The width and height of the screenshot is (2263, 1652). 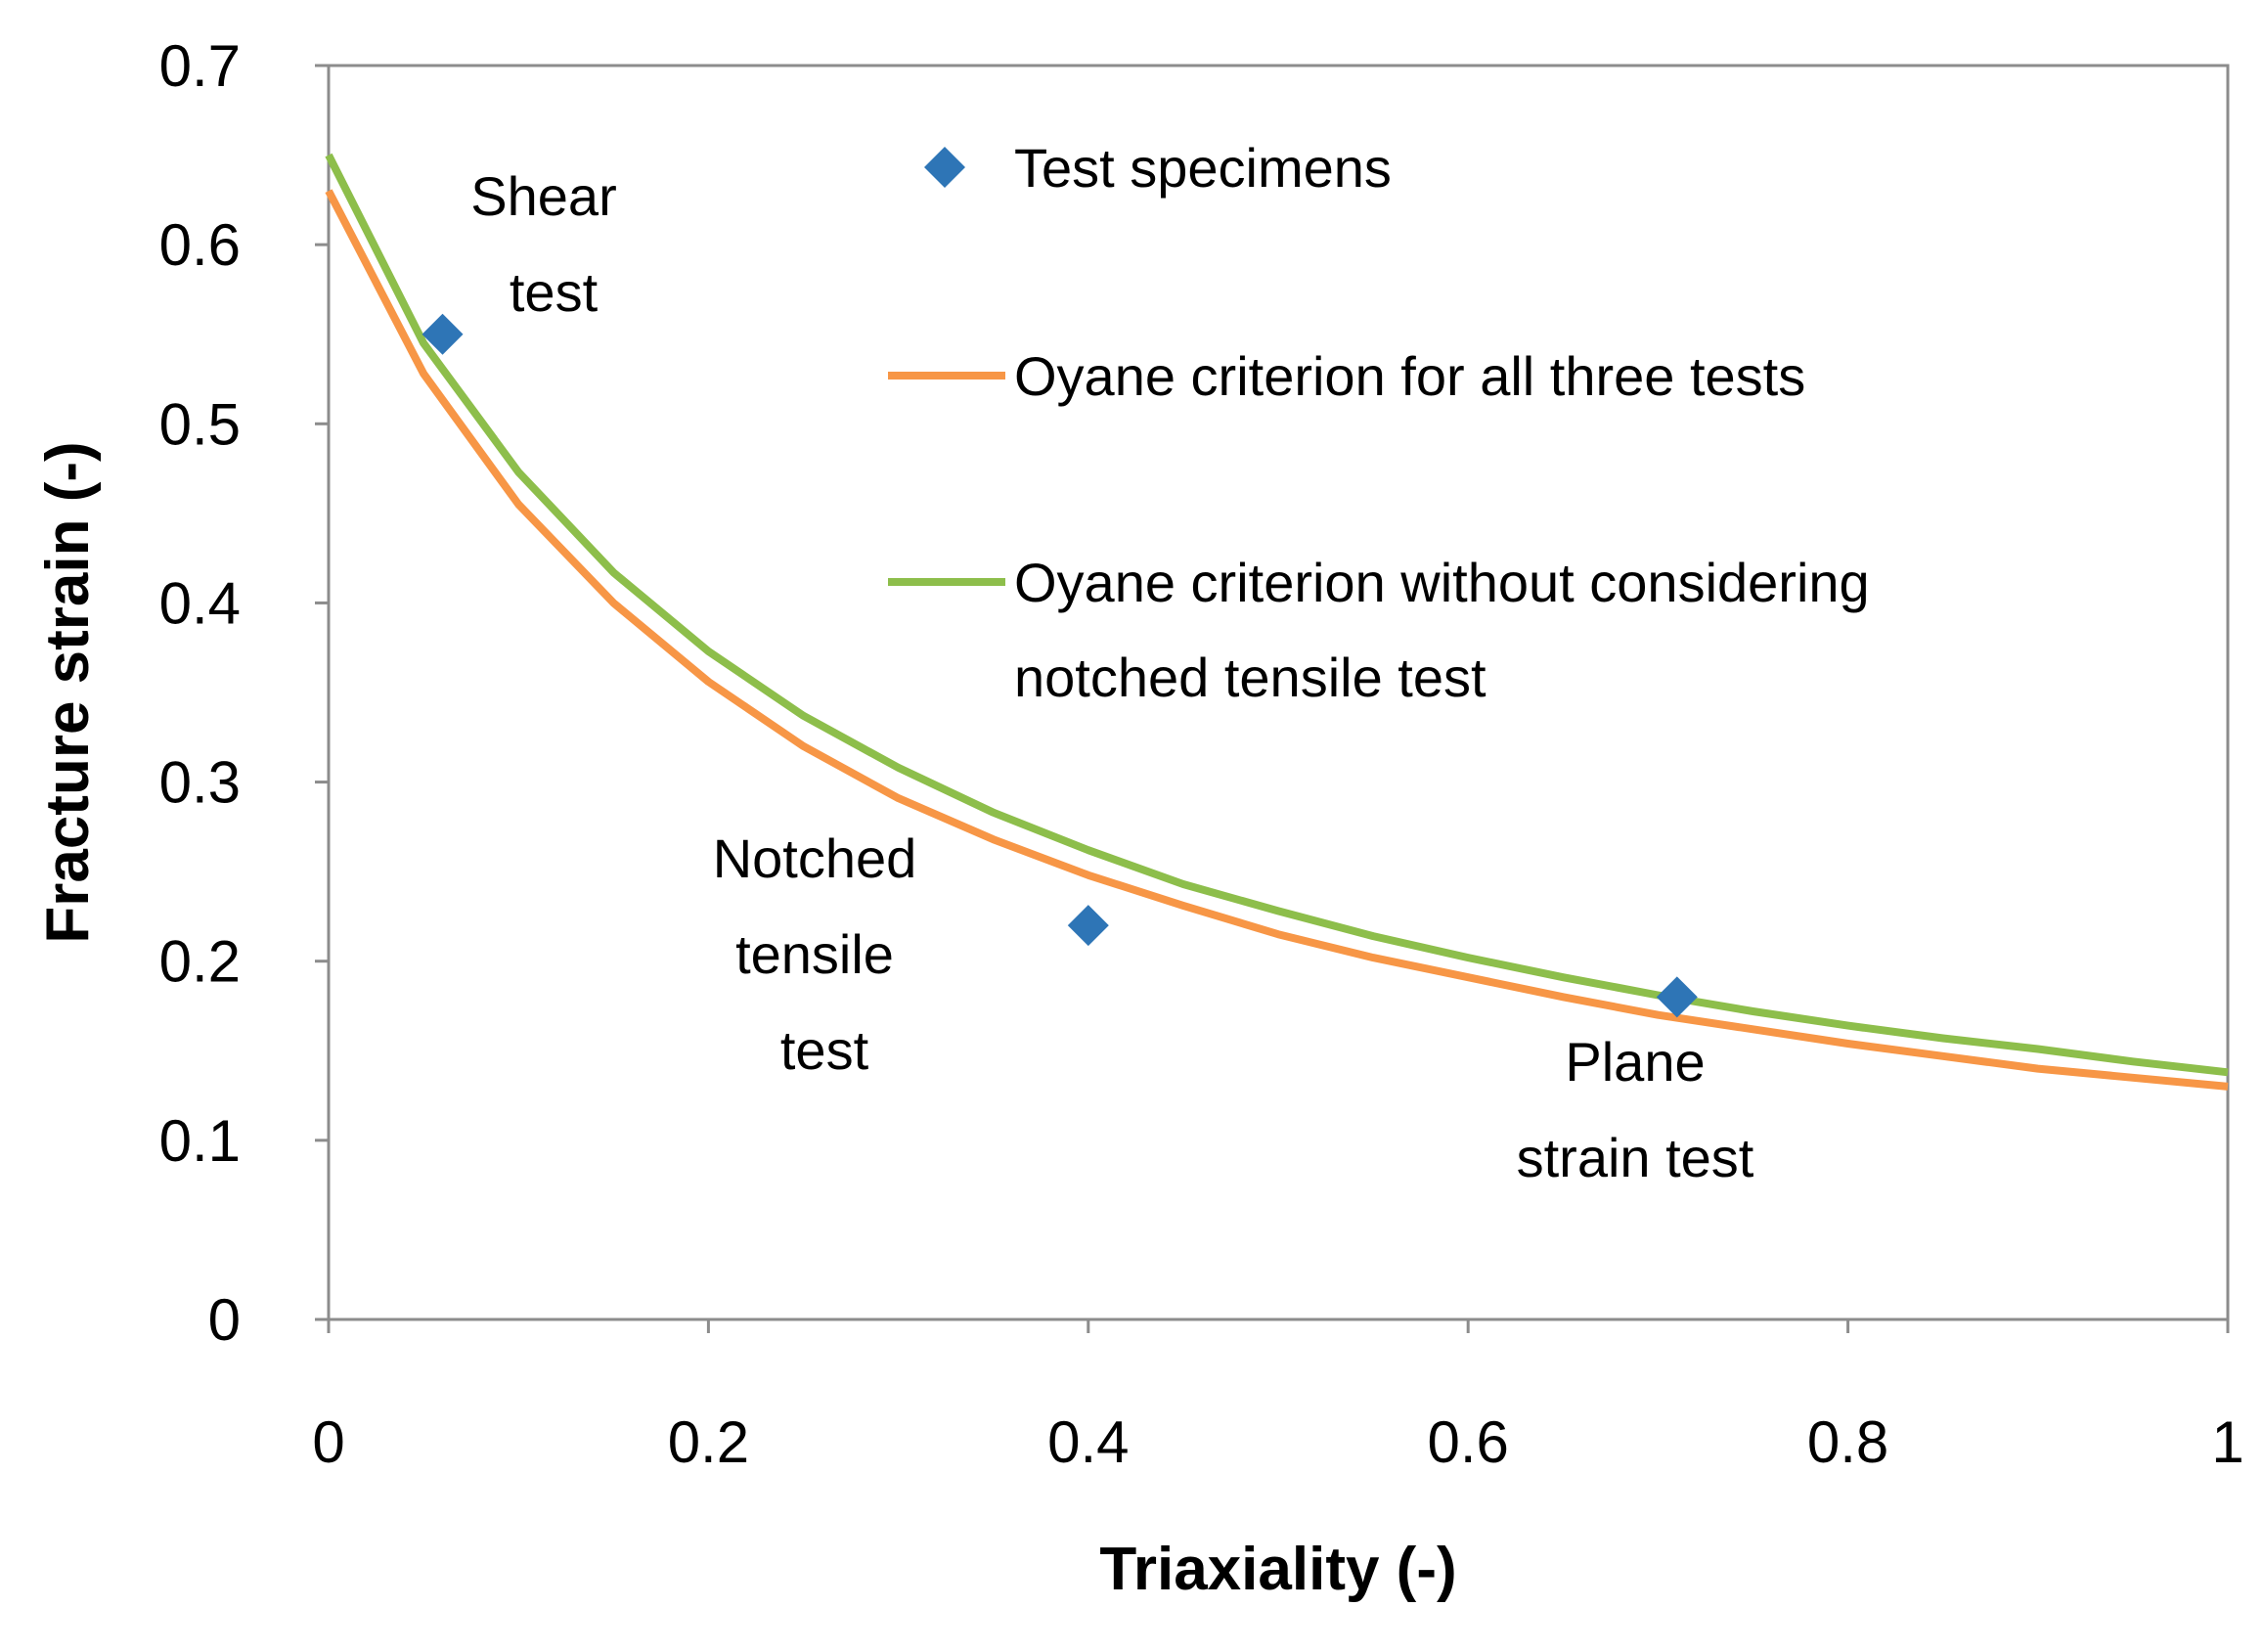 I want to click on y-tick-label: 0.7, so click(x=200, y=66).